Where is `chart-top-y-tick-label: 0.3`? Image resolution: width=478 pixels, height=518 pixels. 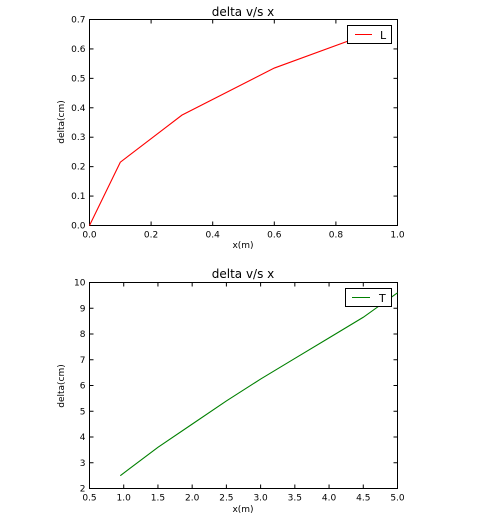 chart-top-y-tick-label: 0.3 is located at coordinates (78, 138).